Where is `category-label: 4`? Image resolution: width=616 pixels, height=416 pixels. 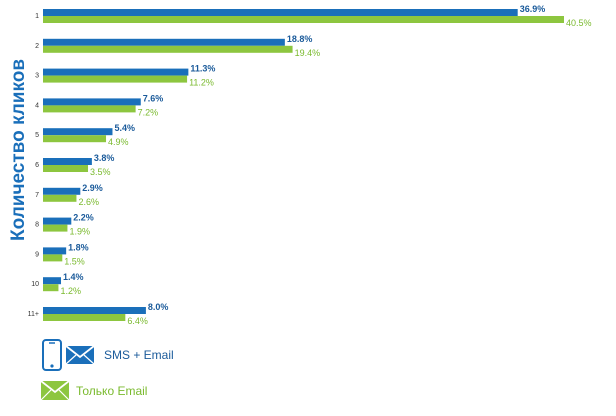 category-label: 4 is located at coordinates (37, 105).